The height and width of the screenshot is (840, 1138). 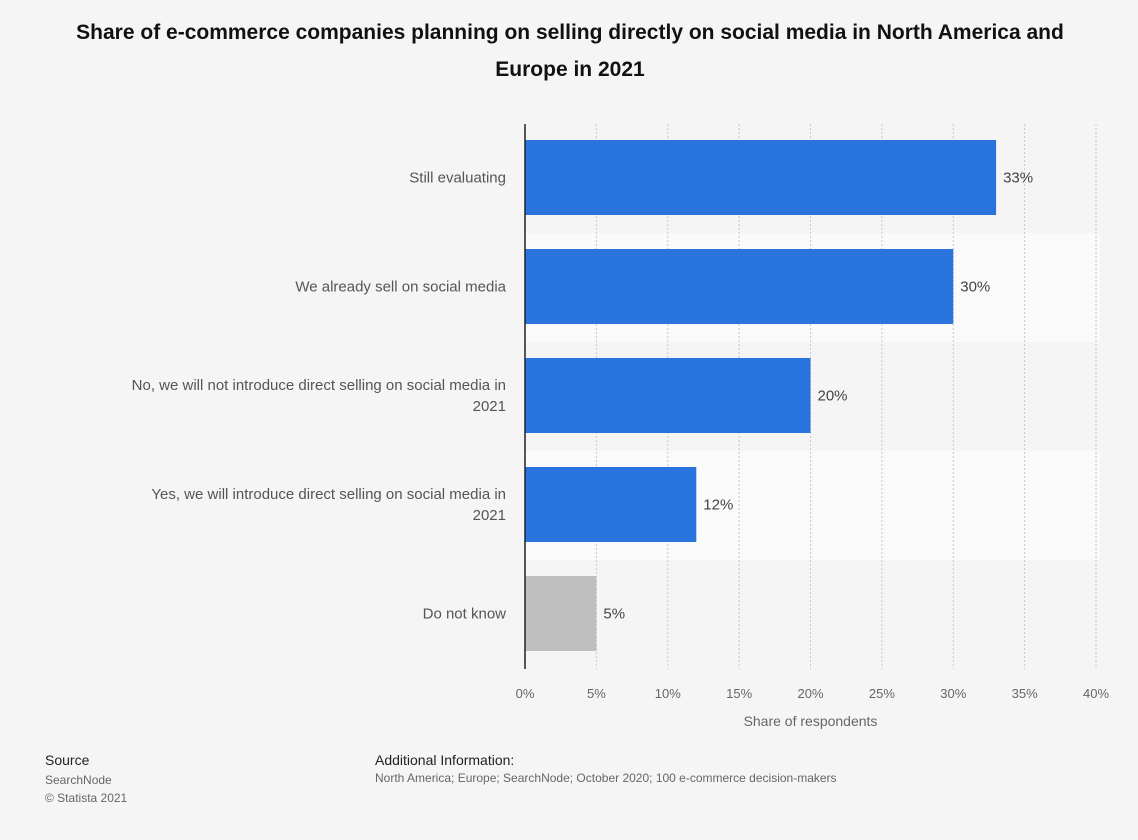 I want to click on data-label: 33%, so click(x=1018, y=178).